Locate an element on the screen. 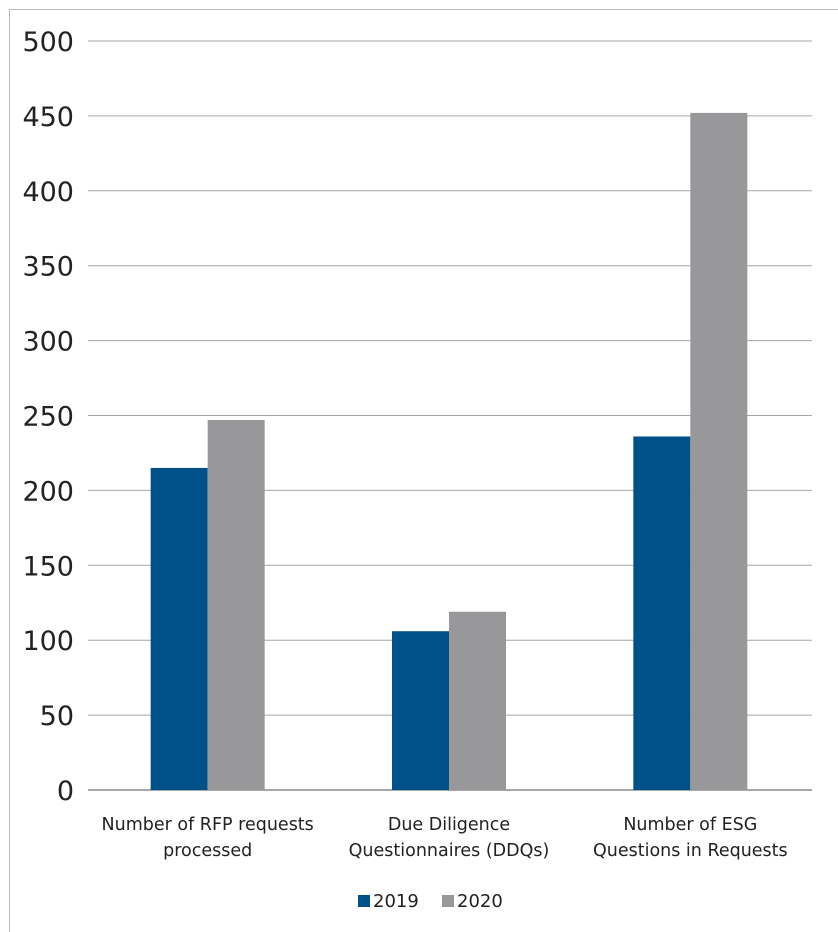 The image size is (838, 932). legend: 2019 2020 is located at coordinates (430, 901).